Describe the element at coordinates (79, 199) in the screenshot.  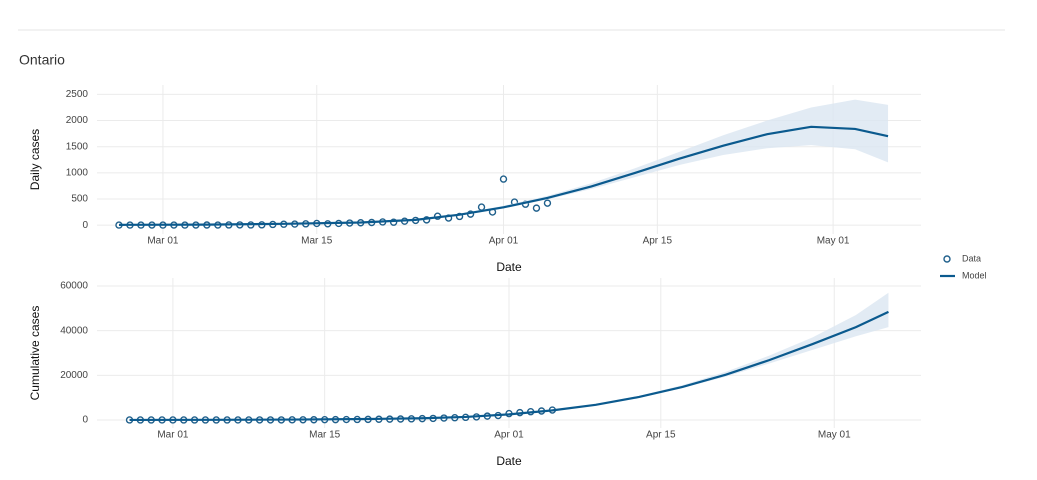
I see `y-tick-label: 500` at that location.